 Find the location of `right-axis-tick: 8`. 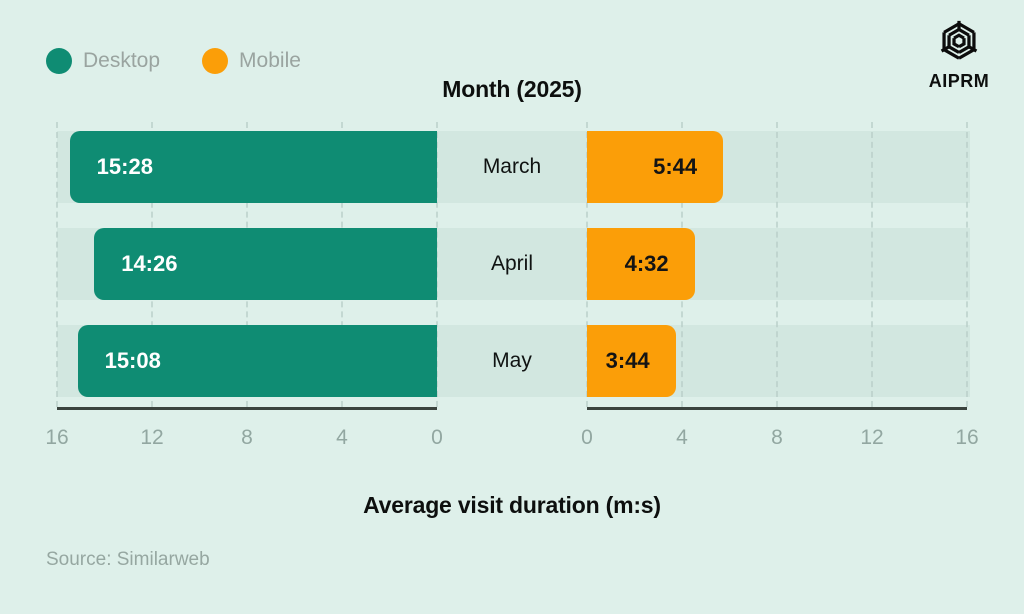

right-axis-tick: 8 is located at coordinates (777, 437).